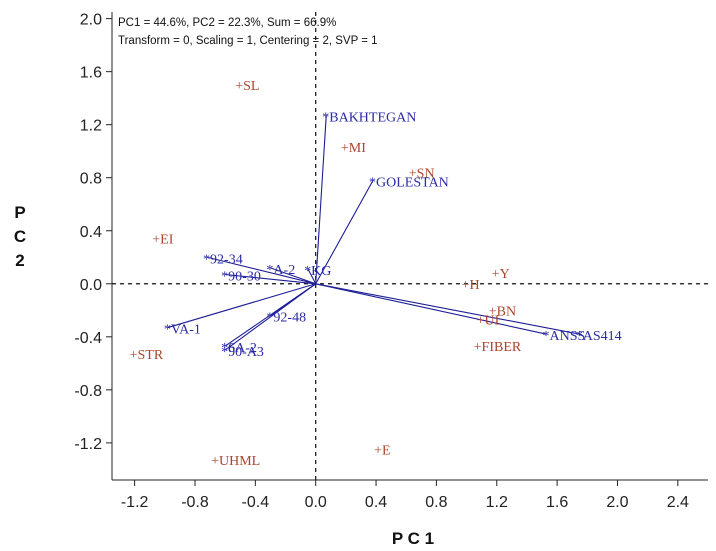 The image size is (716, 551). I want to click on y-tick-label: -1.2, so click(88, 444).